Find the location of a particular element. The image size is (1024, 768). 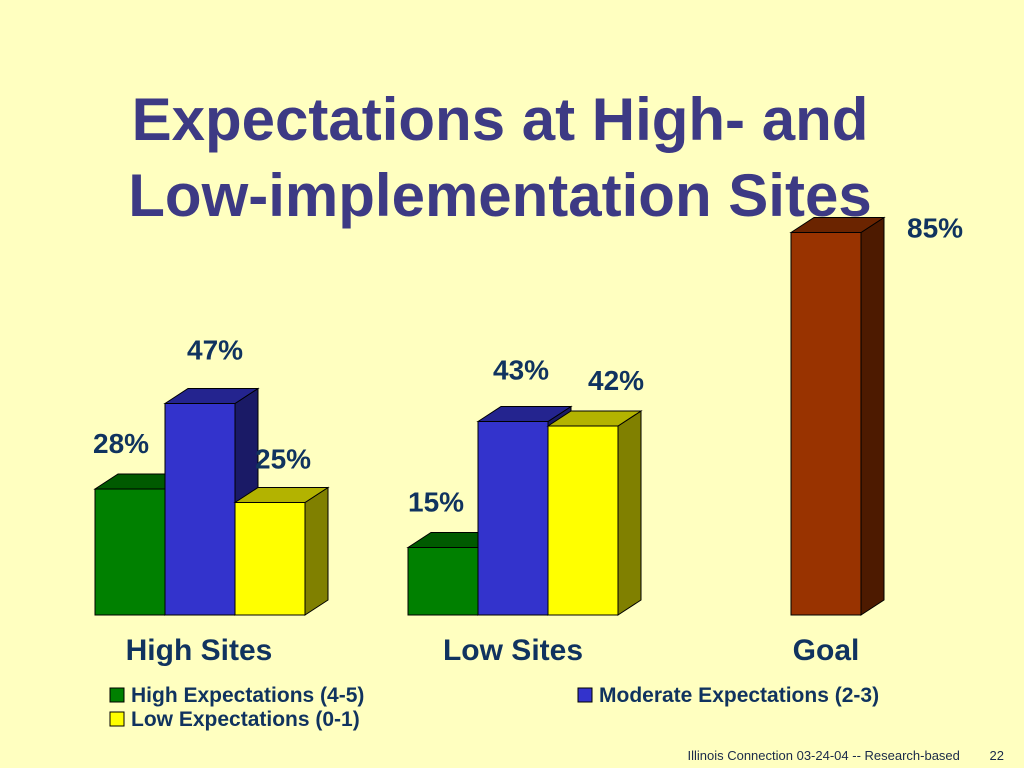

data-label: 15% is located at coordinates (436, 502).